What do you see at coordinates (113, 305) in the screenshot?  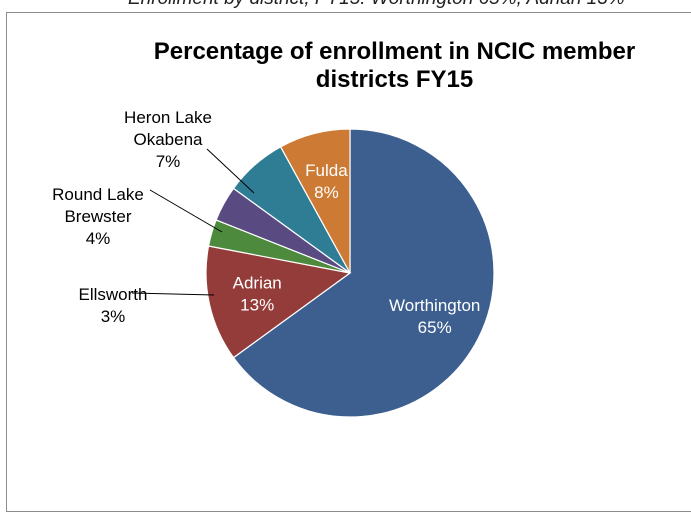 I see `slice-label: Ellsworth 3%` at bounding box center [113, 305].